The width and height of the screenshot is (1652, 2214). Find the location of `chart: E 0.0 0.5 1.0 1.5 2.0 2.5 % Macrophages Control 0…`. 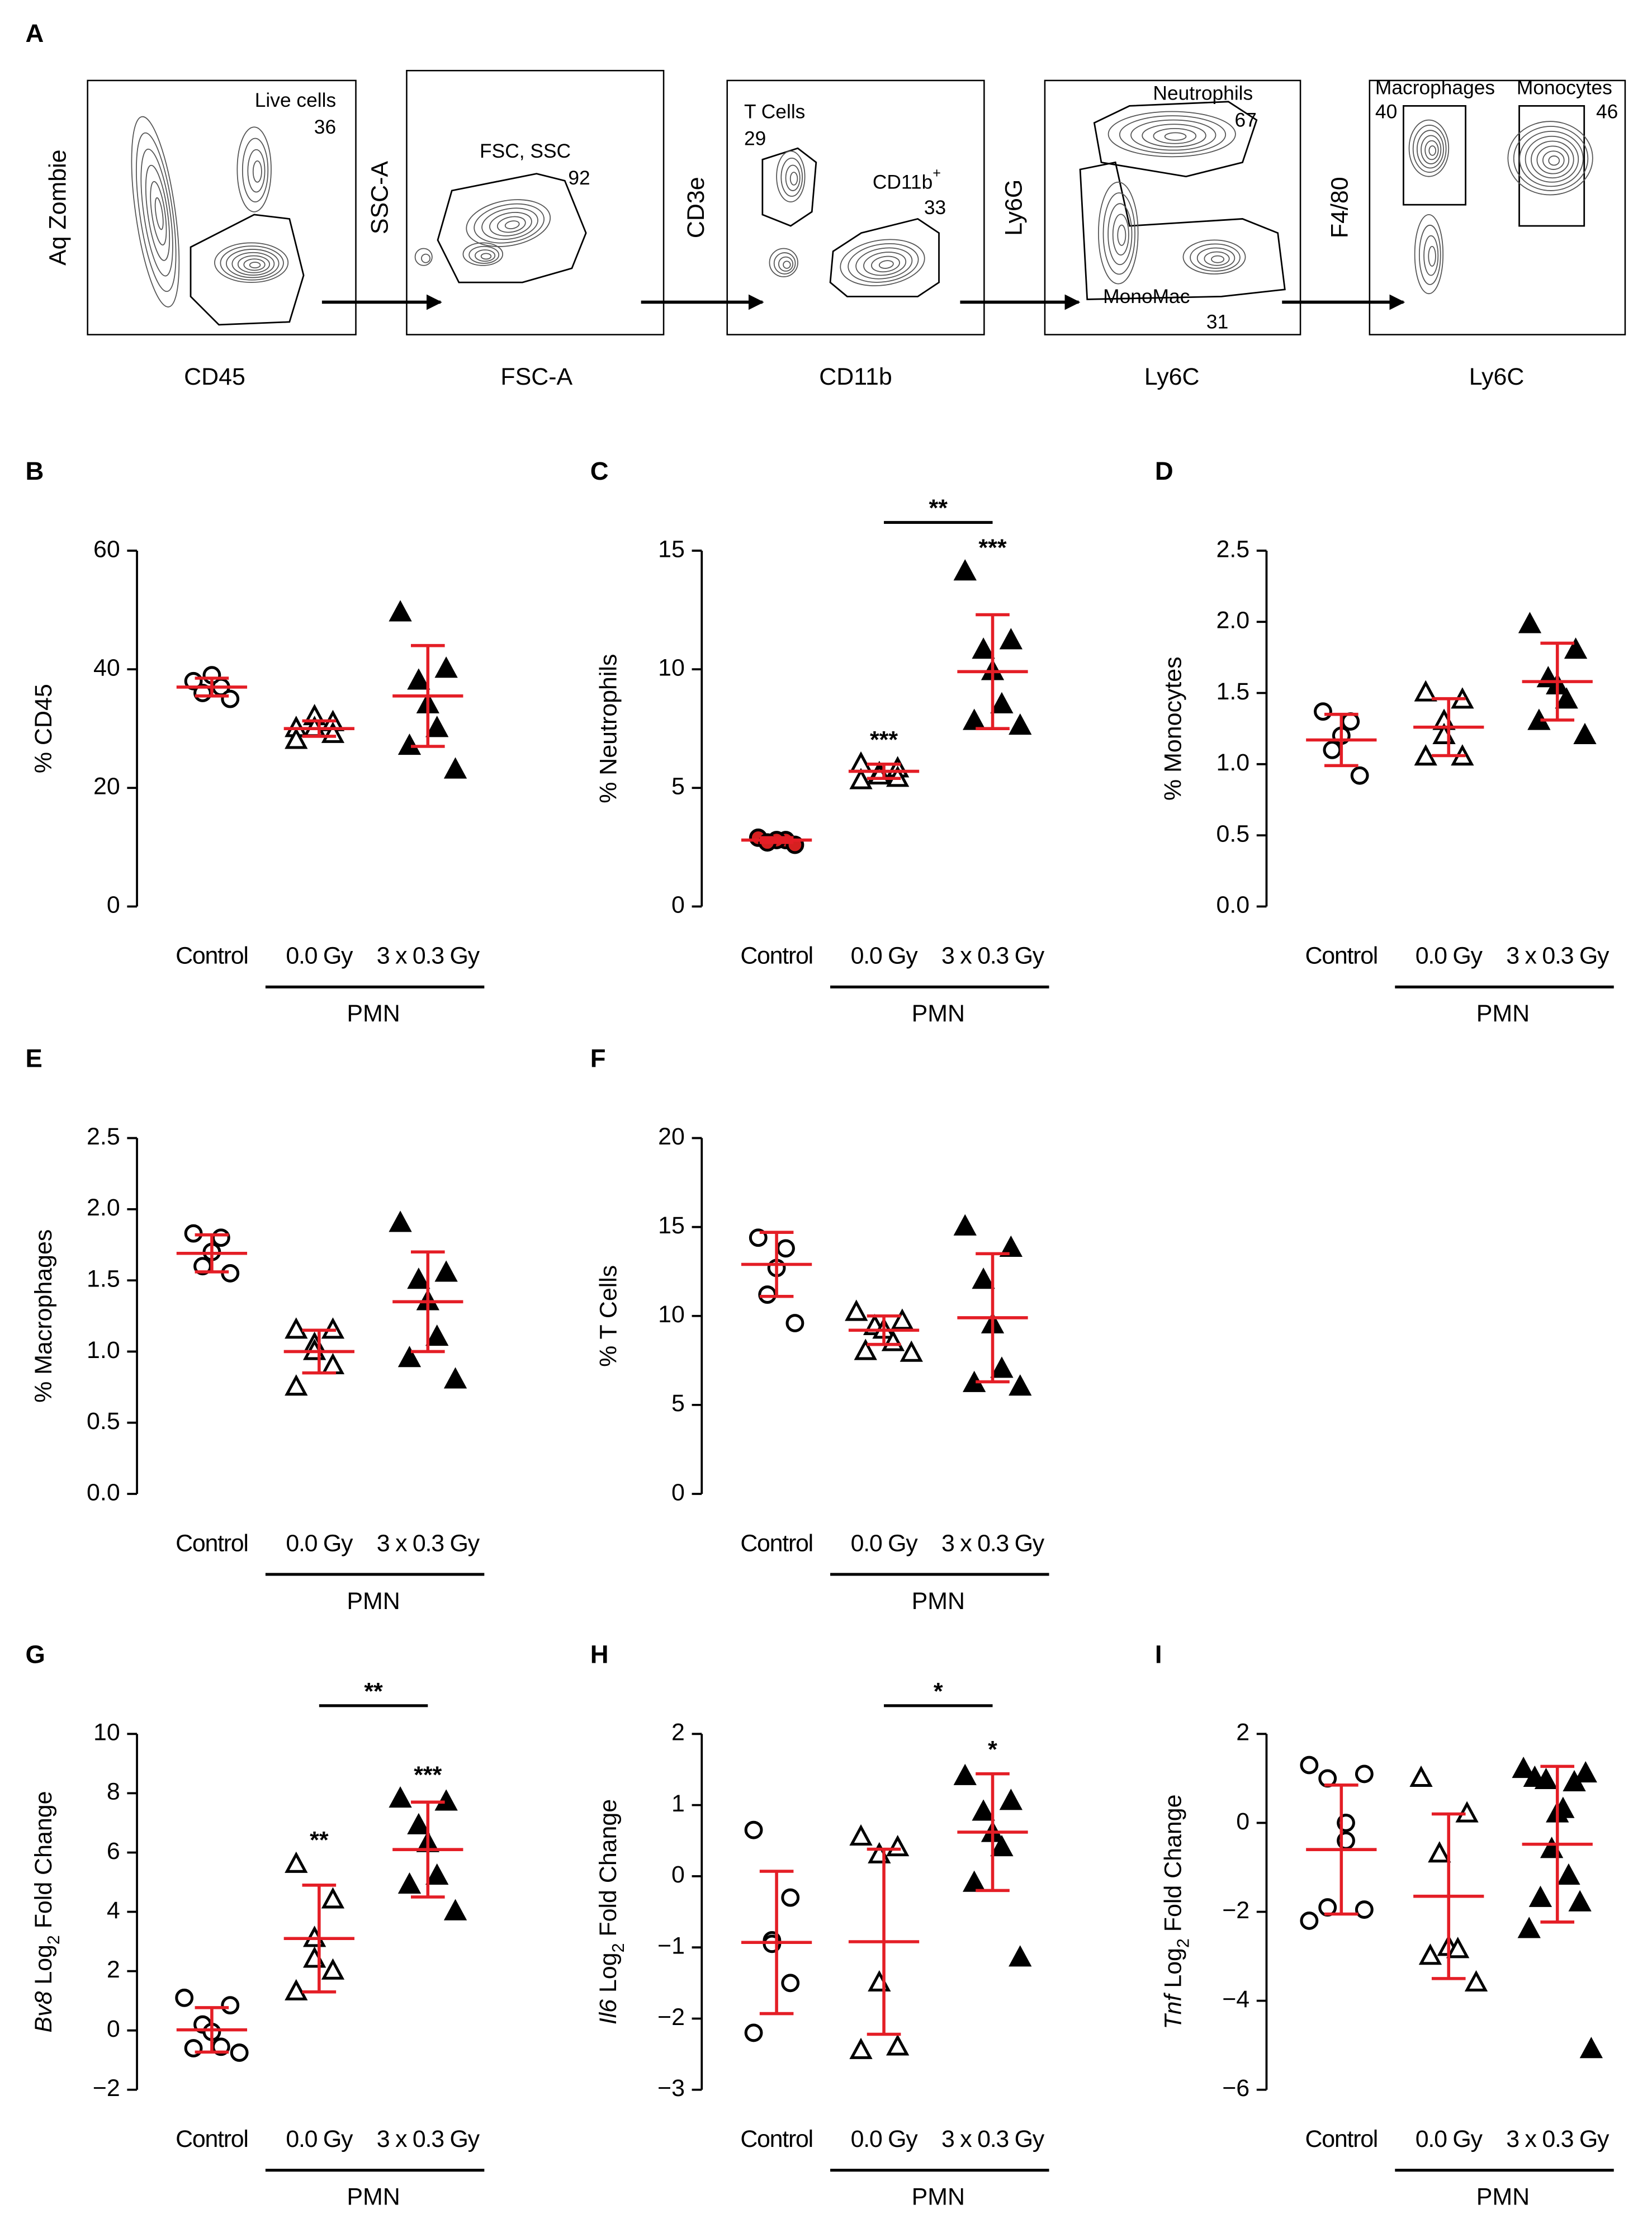

chart: E 0.0 0.5 1.0 1.5 2.0 2.5 % Macrophages Control 0… is located at coordinates (255, 1329).